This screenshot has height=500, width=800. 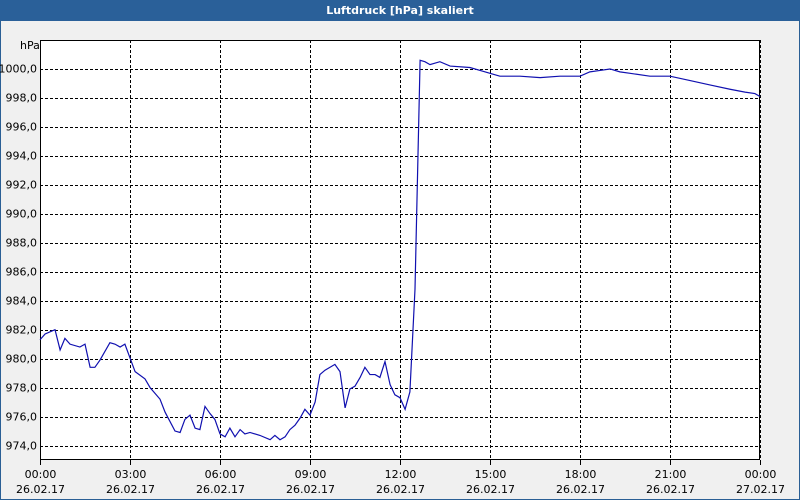 I want to click on y-tick-label: 992,0, so click(x=22, y=185).